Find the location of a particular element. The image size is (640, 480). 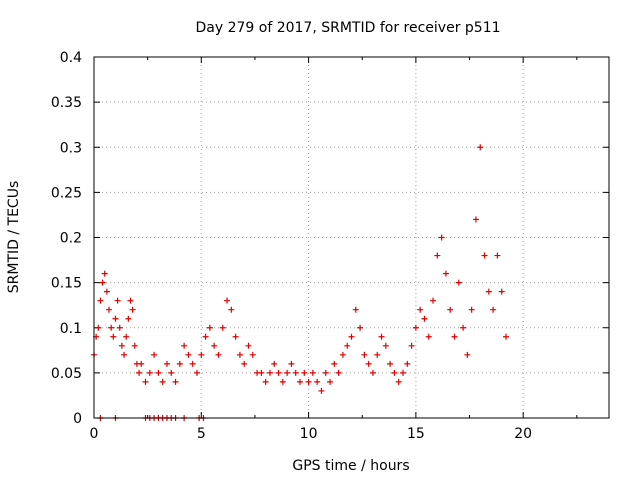

x-tick-label: 0 is located at coordinates (94, 434).